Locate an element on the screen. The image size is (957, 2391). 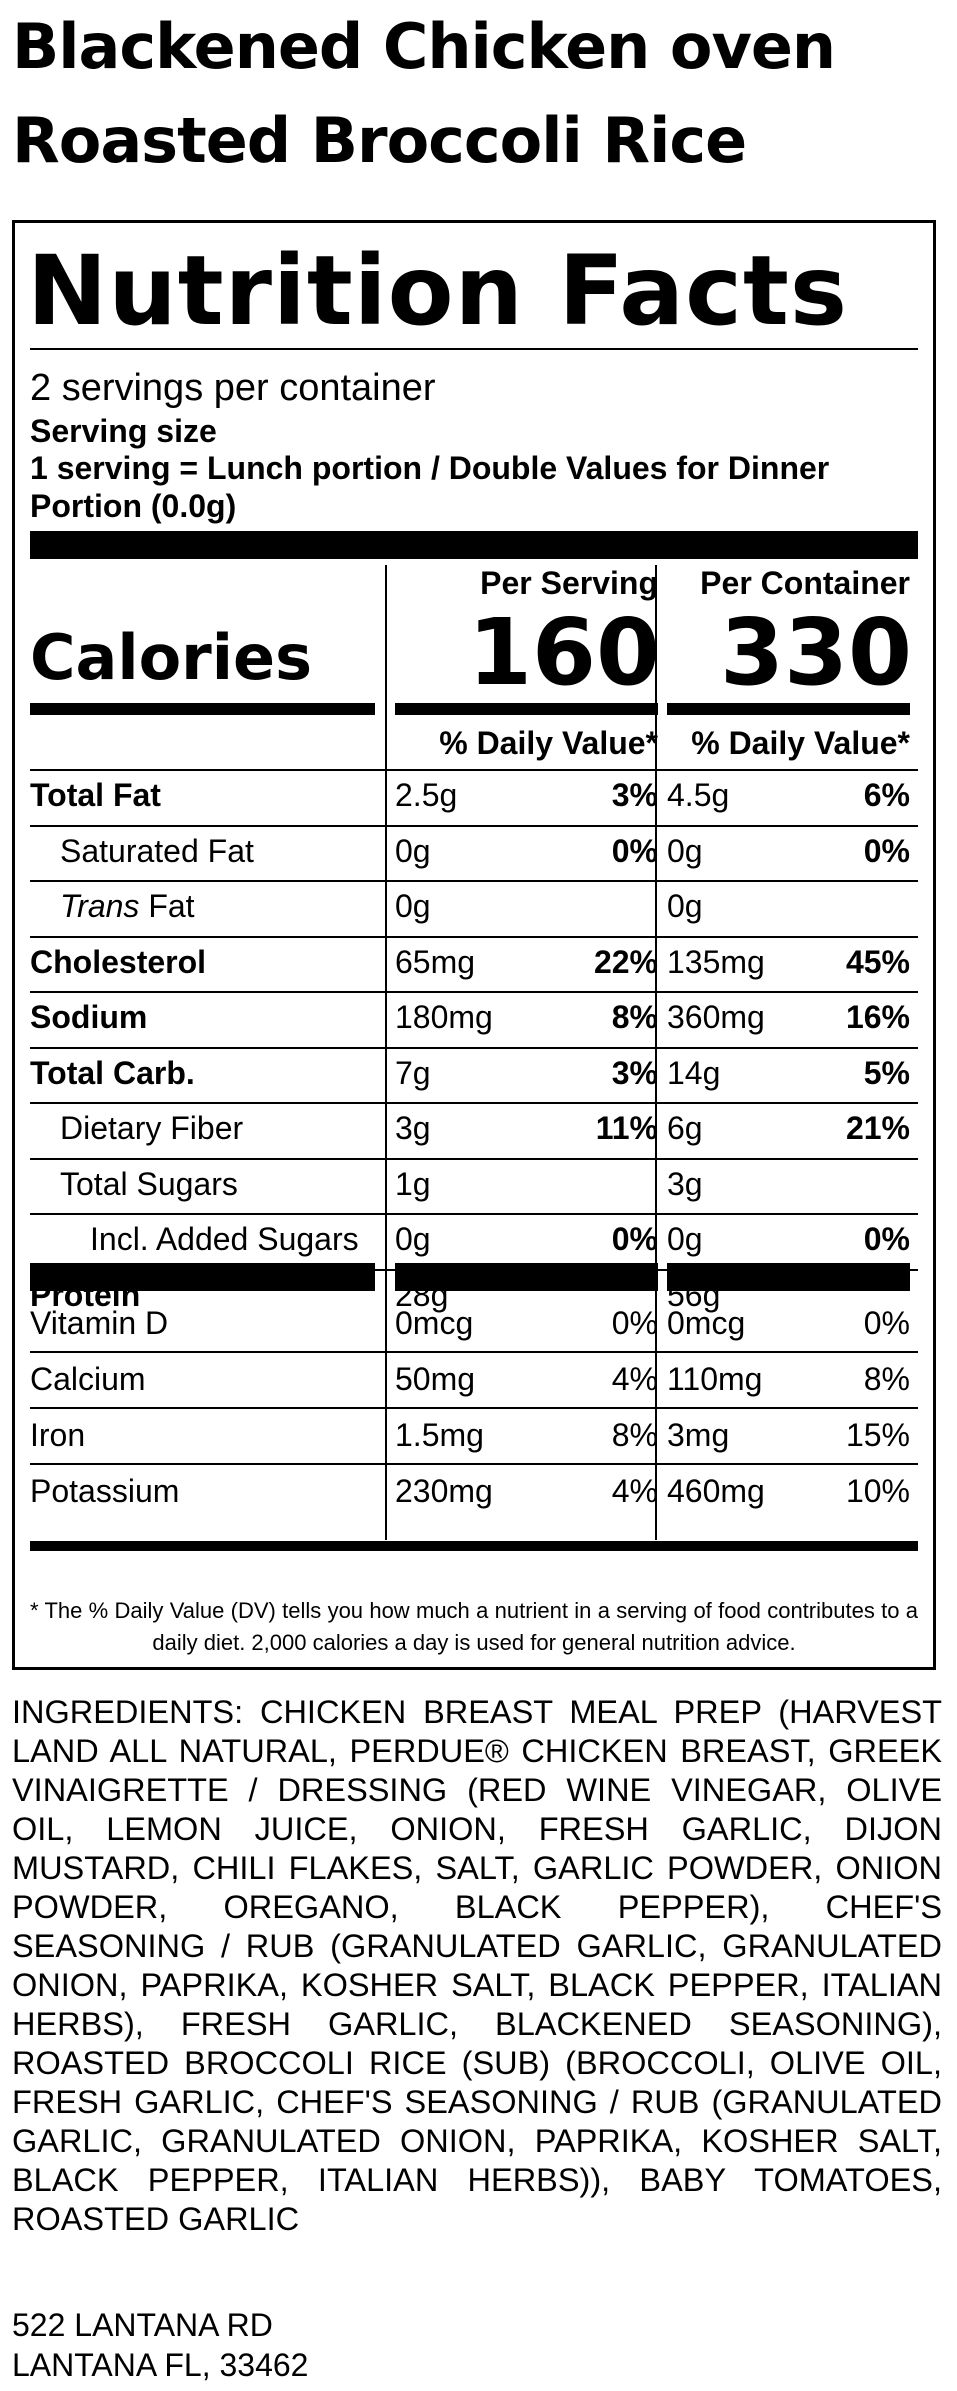
calories-label: Calories is located at coordinates (171, 657).